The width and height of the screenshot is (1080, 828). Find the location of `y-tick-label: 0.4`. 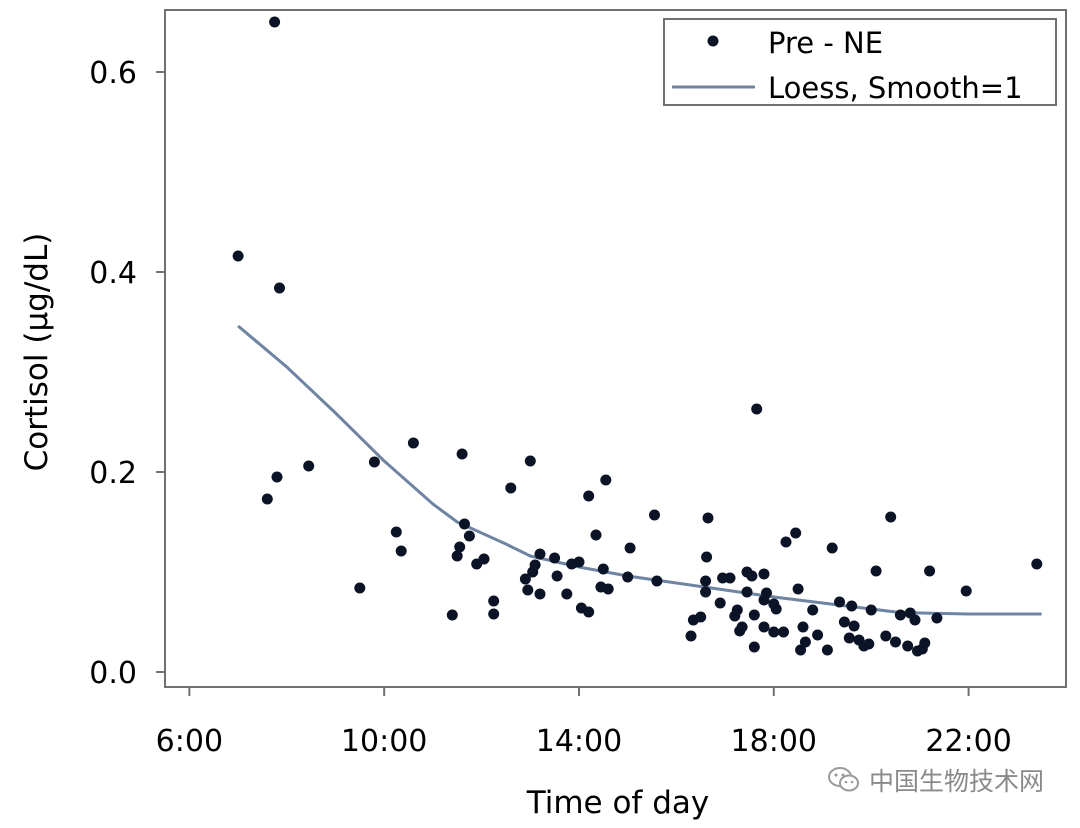

y-tick-label: 0.4 is located at coordinates (113, 273).